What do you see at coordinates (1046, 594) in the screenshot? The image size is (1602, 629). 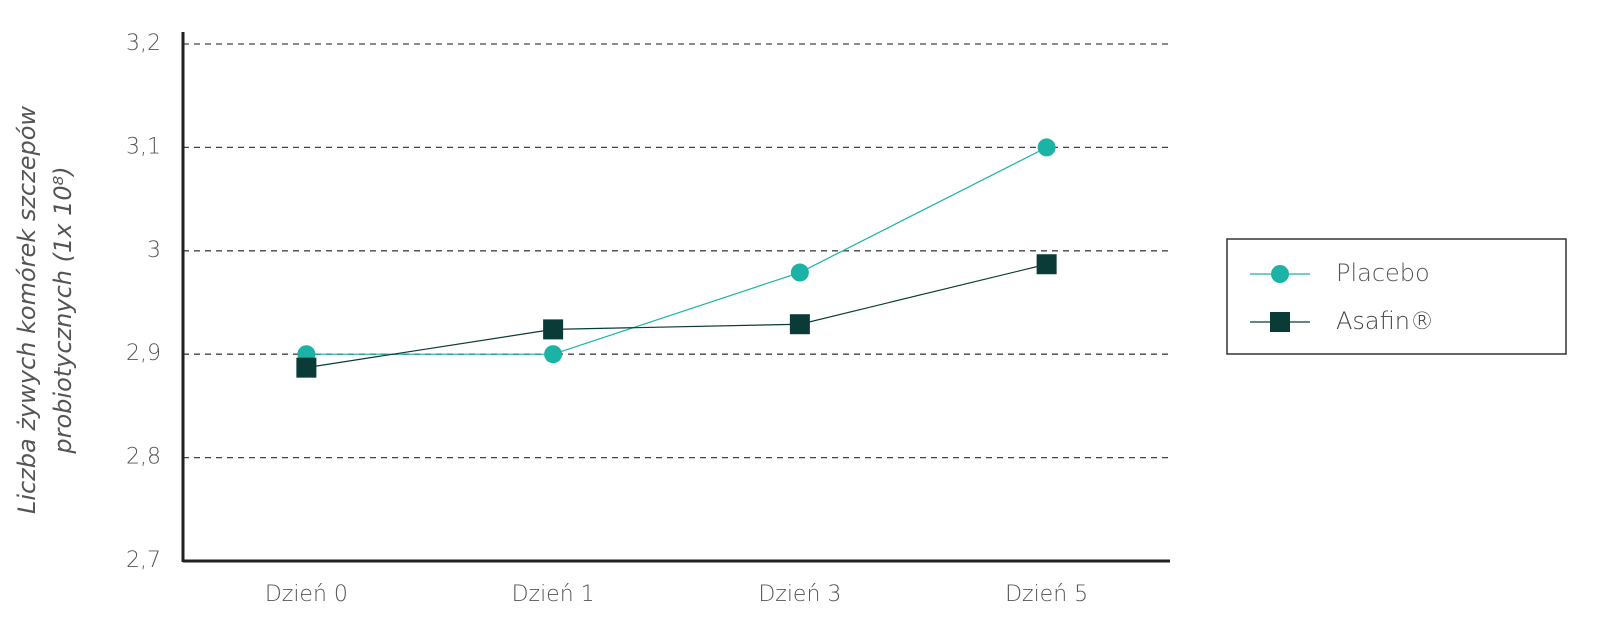 I see `x-tick-label: Dzień 5` at bounding box center [1046, 594].